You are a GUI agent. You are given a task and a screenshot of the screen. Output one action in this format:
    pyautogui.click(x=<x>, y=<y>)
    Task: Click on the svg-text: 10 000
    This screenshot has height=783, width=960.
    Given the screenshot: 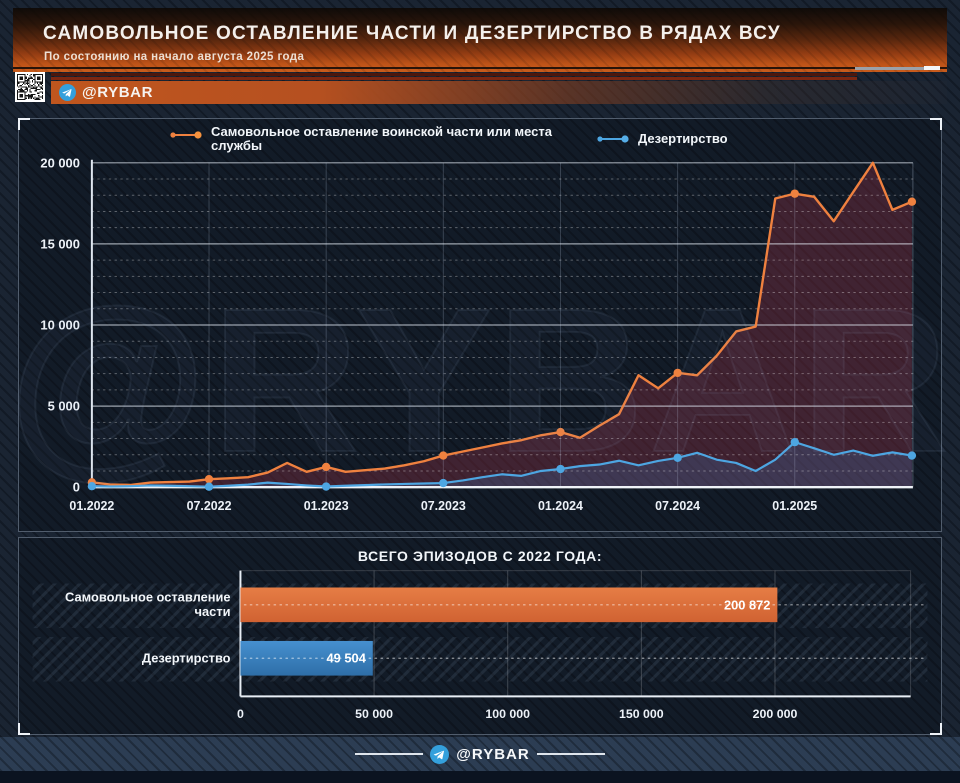 What is the action you would take?
    pyautogui.click(x=60, y=324)
    